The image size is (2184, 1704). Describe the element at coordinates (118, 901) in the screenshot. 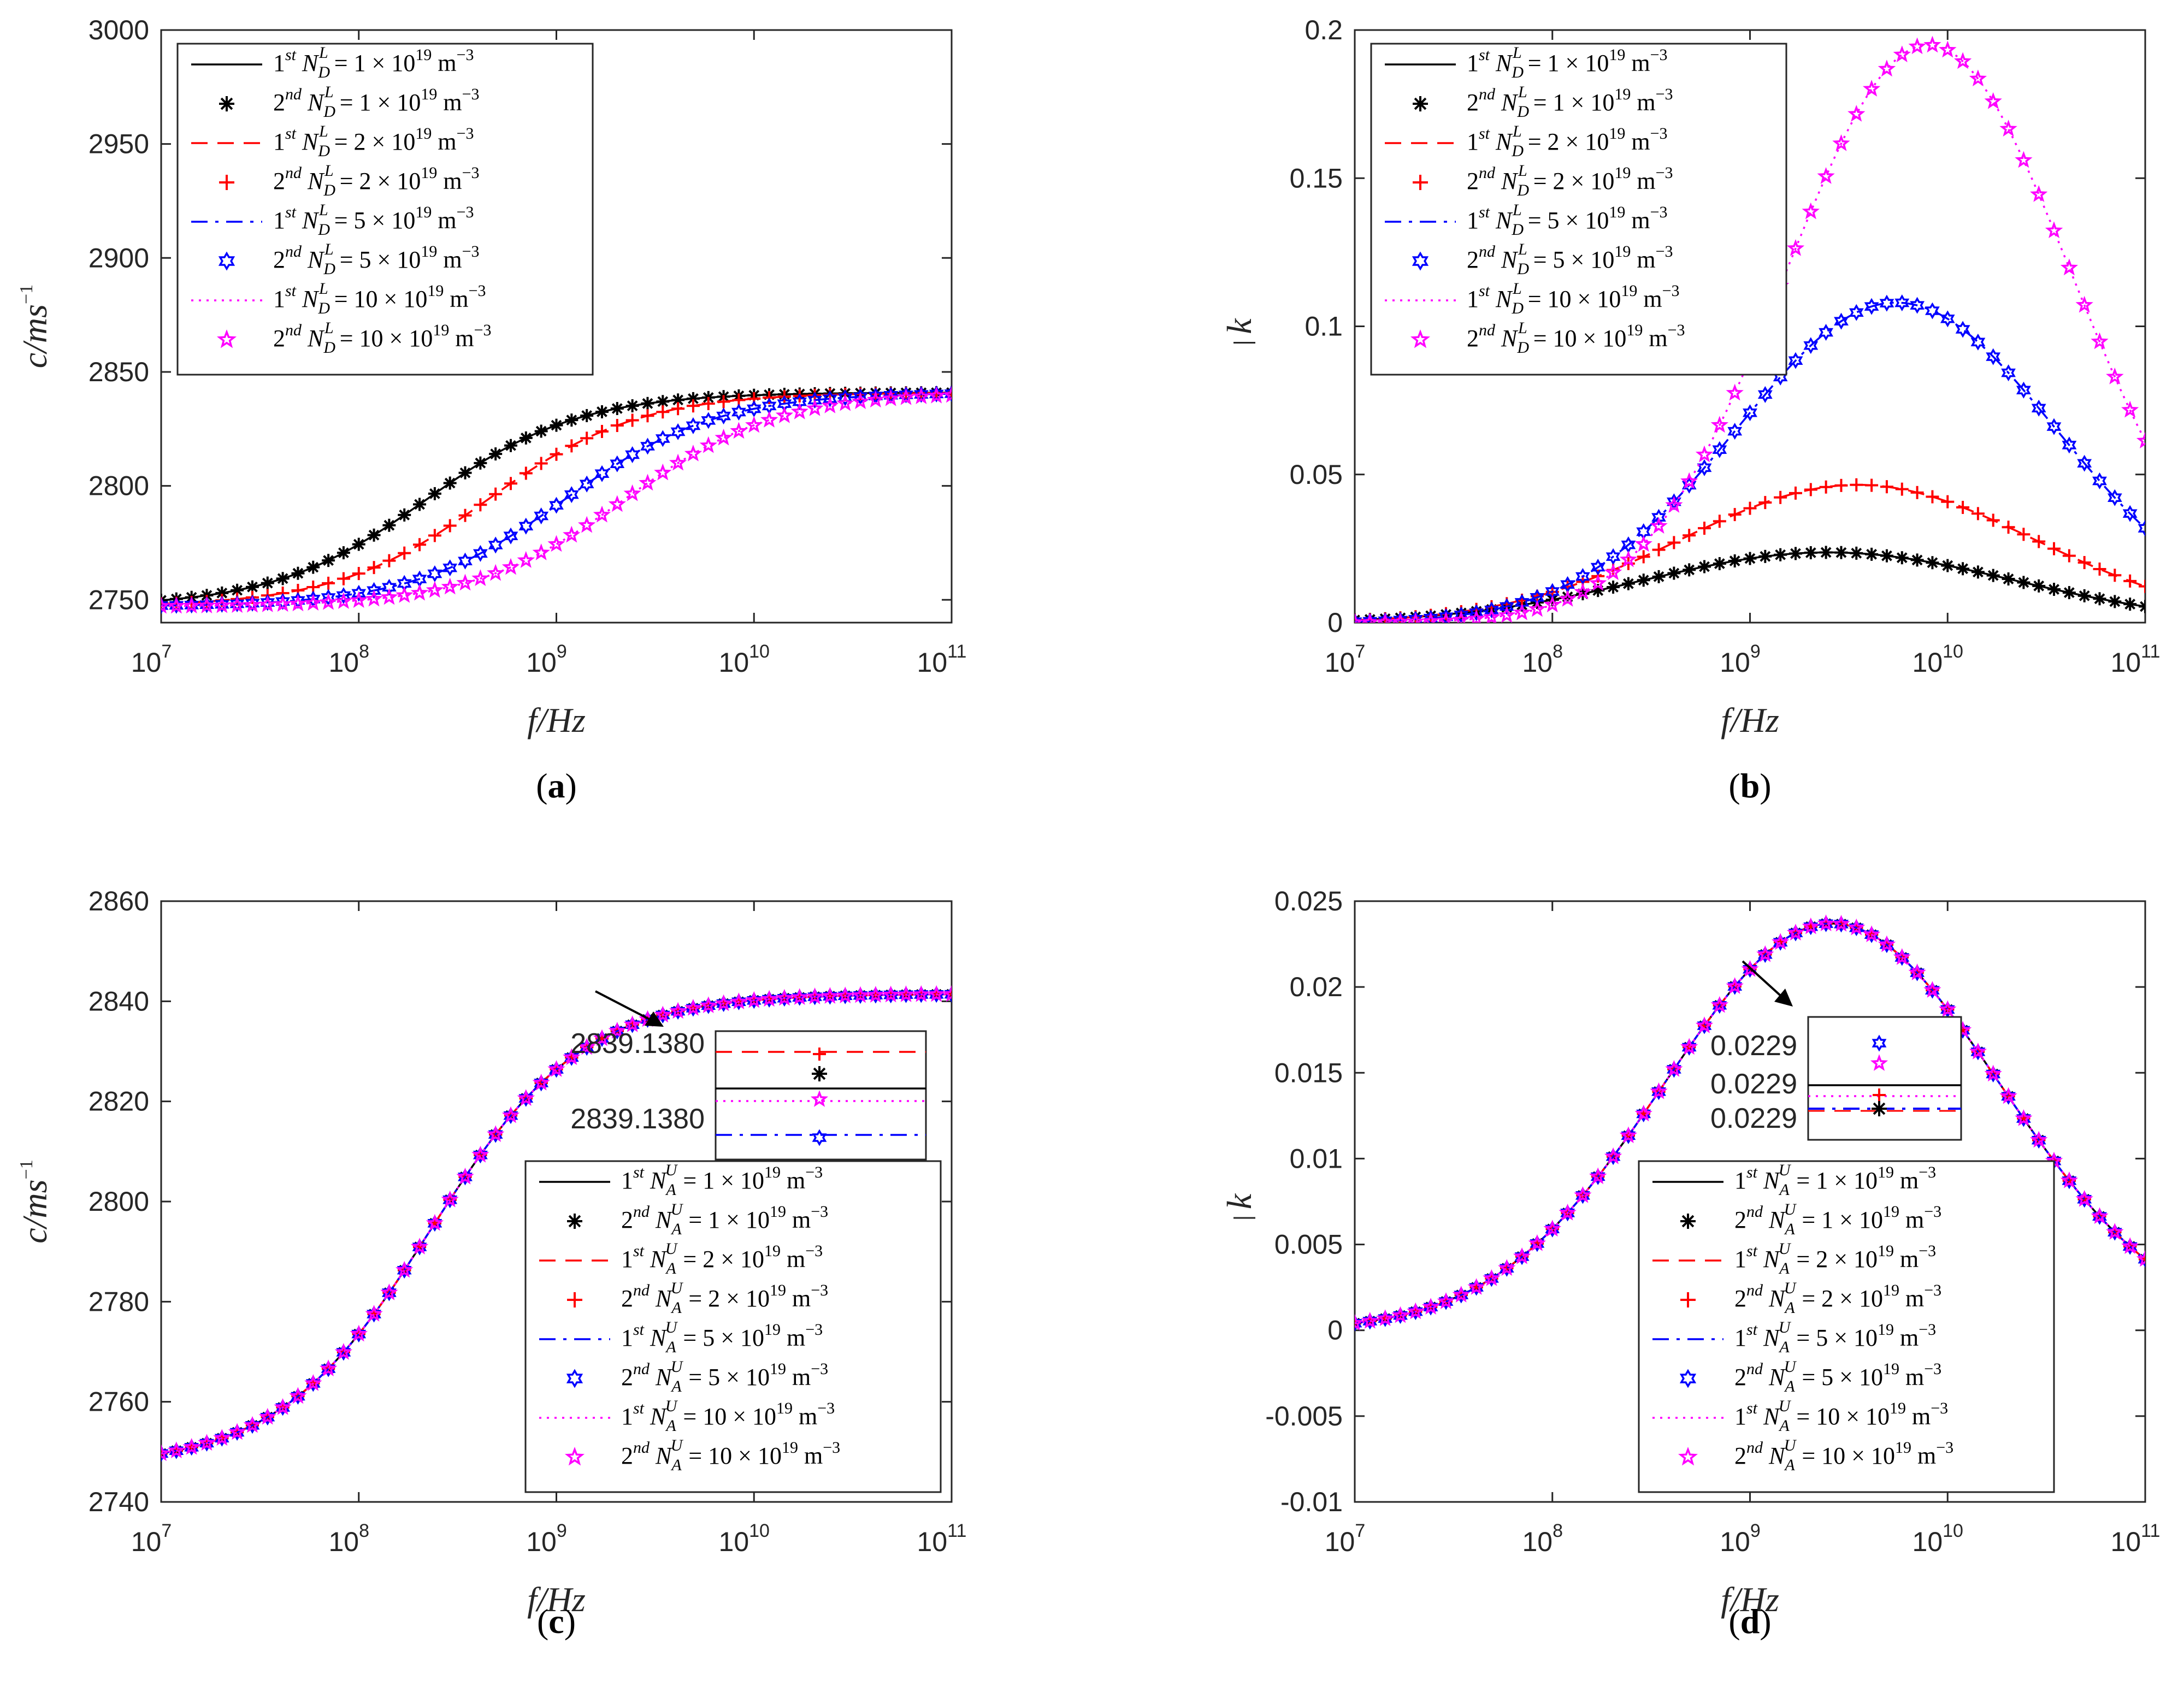

I see `y-tick-label: 2860` at that location.